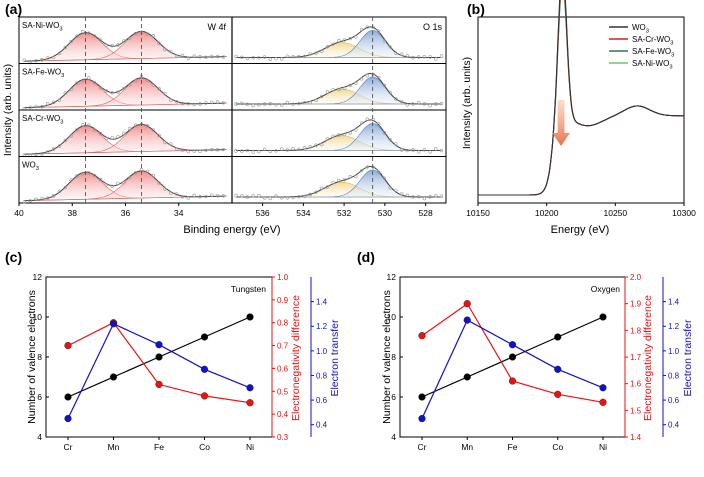 The height and width of the screenshot is (477, 704). What do you see at coordinates (335, 358) in the screenshot?
I see `c-ylabel-blue: Electron transfer` at bounding box center [335, 358].